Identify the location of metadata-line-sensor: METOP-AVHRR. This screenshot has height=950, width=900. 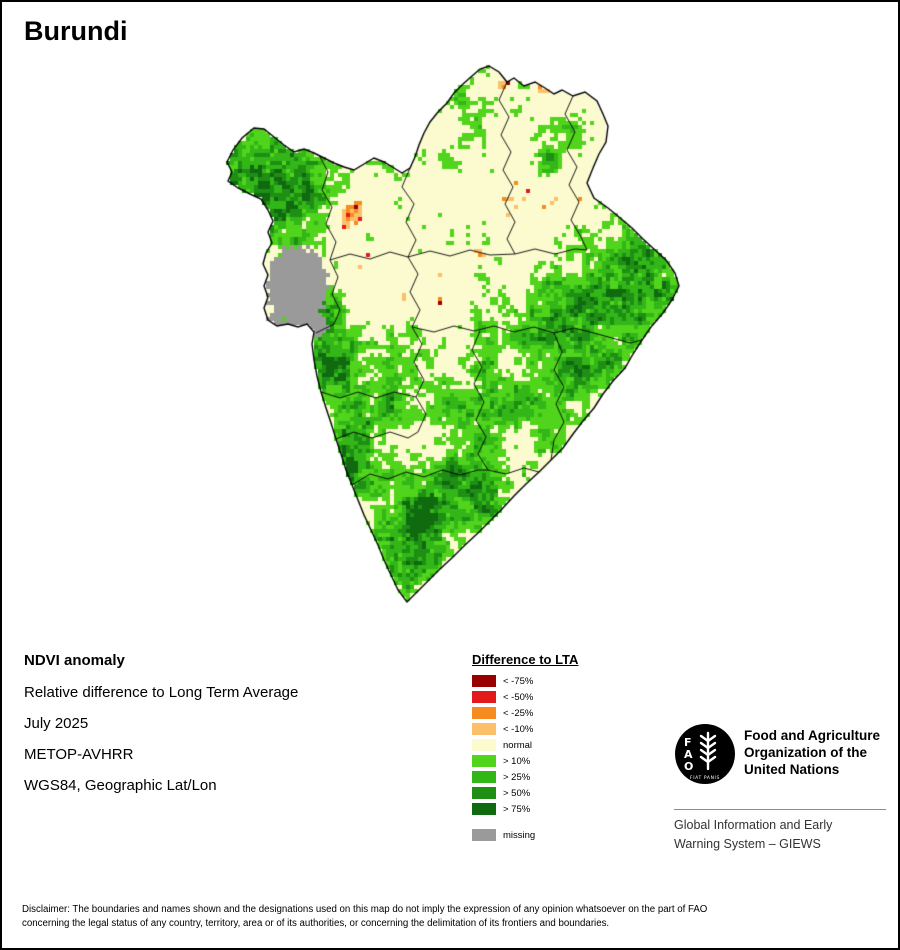
(79, 754).